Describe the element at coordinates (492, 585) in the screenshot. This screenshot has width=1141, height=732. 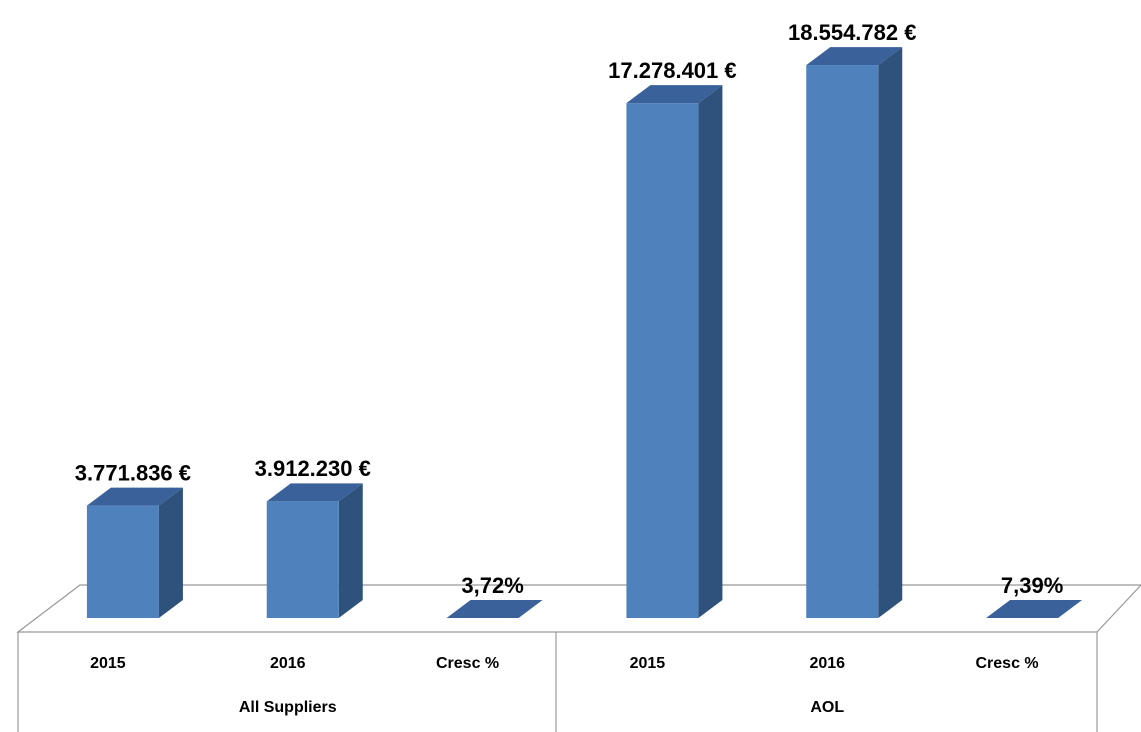
I see `value-label: 3,72%` at that location.